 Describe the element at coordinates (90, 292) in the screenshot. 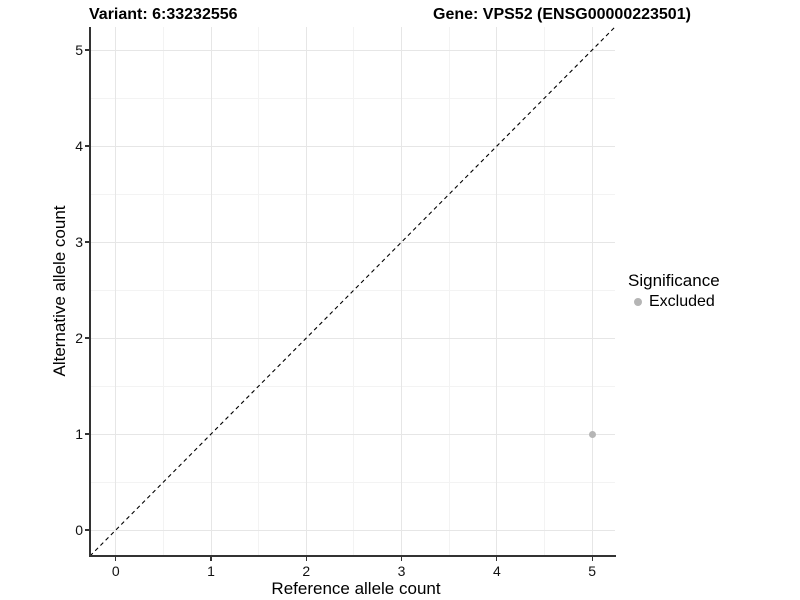

I see `y-axis-line` at that location.